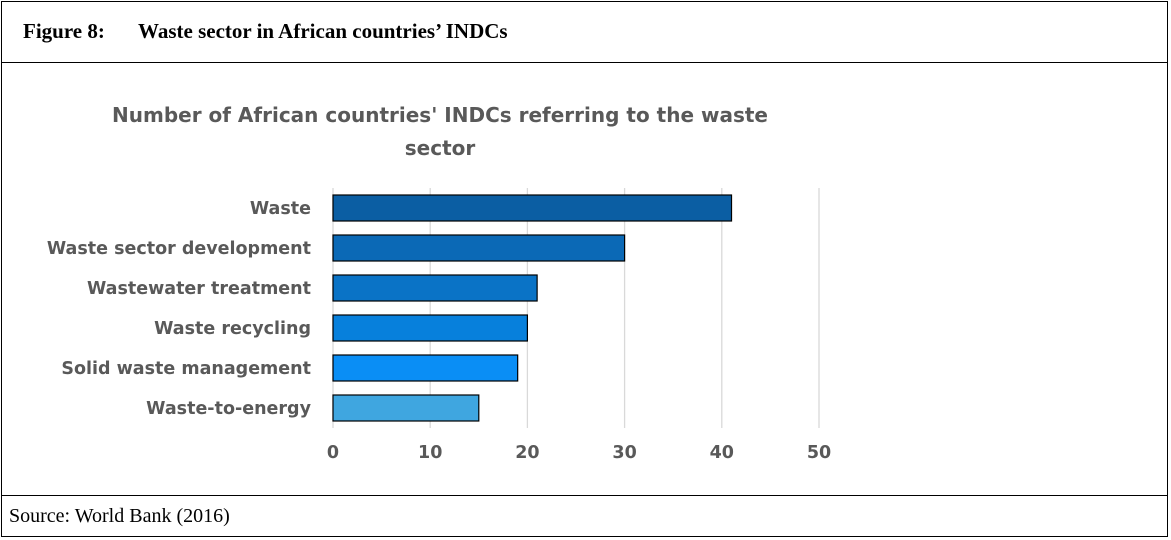 The height and width of the screenshot is (540, 1171). I want to click on bars, so click(532, 308).